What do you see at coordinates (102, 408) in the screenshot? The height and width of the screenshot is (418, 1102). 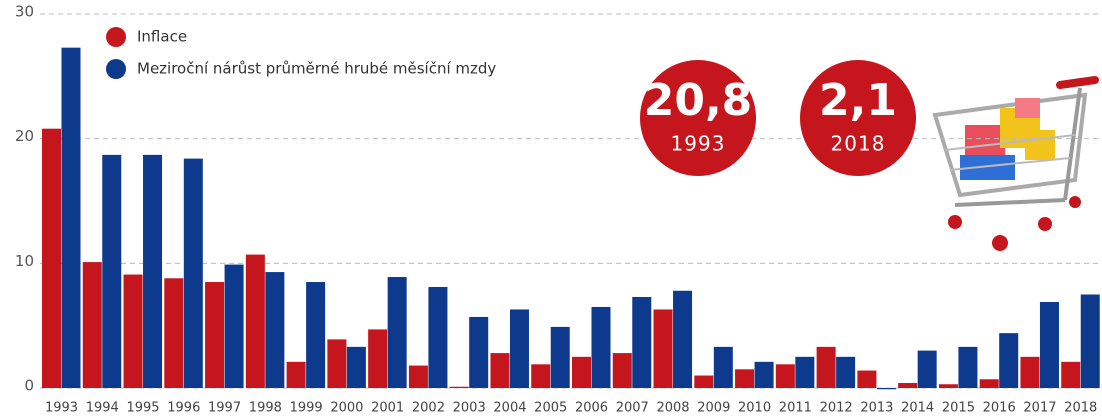 I see `x-tick-label: 1994` at bounding box center [102, 408].